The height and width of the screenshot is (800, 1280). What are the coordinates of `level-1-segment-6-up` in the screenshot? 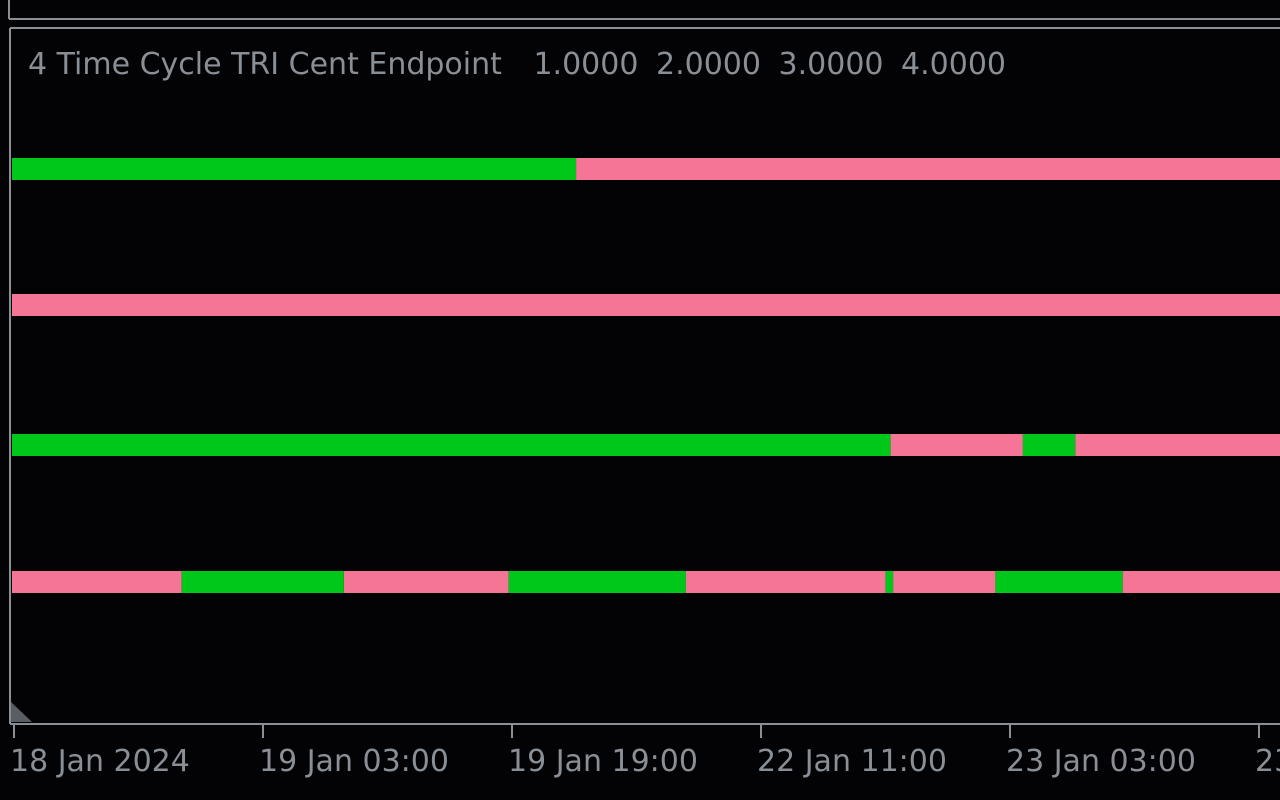 It's located at (889, 582).